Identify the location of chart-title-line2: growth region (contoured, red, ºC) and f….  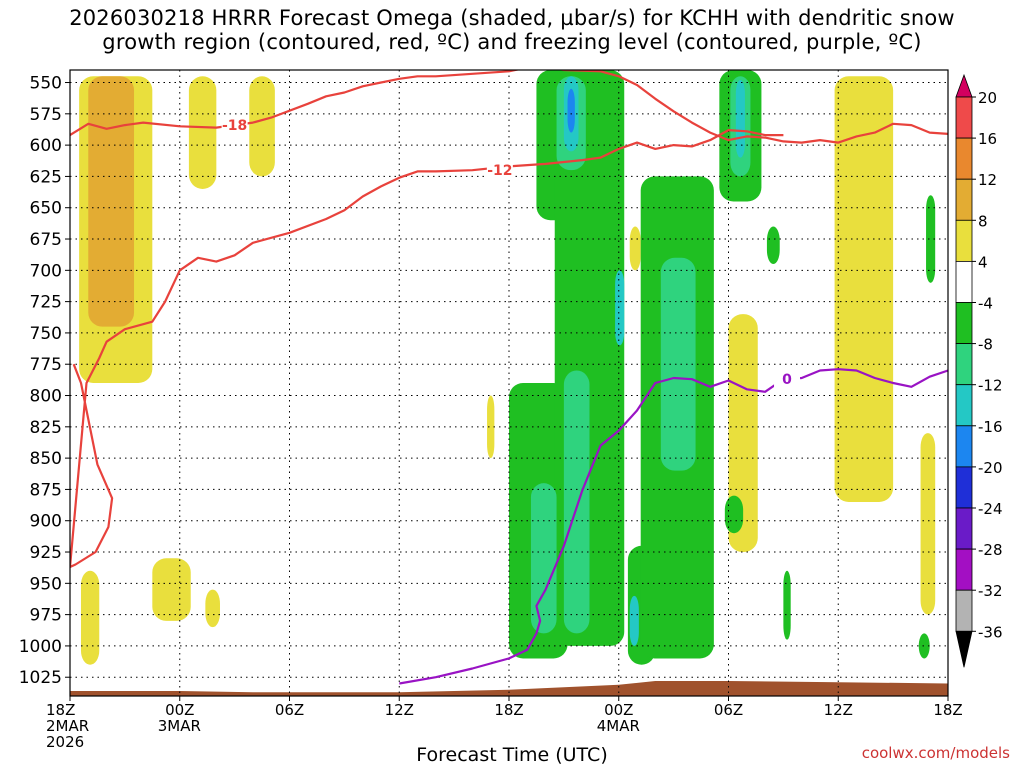
(512, 42).